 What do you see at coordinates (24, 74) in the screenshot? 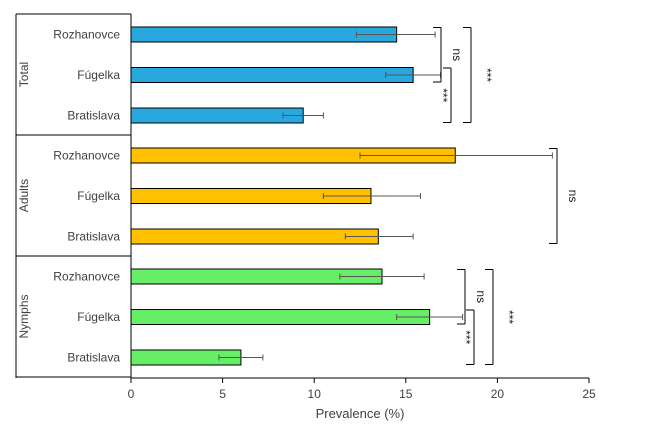
I see `group-label: Total` at bounding box center [24, 74].